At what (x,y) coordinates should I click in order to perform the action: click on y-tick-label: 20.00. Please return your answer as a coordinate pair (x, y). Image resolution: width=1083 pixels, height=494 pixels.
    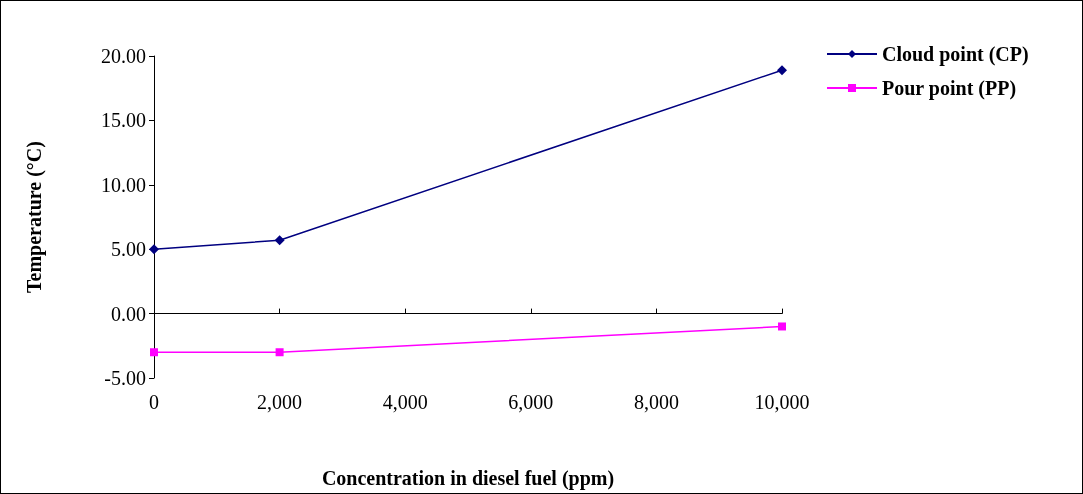
    Looking at the image, I should click on (123, 56).